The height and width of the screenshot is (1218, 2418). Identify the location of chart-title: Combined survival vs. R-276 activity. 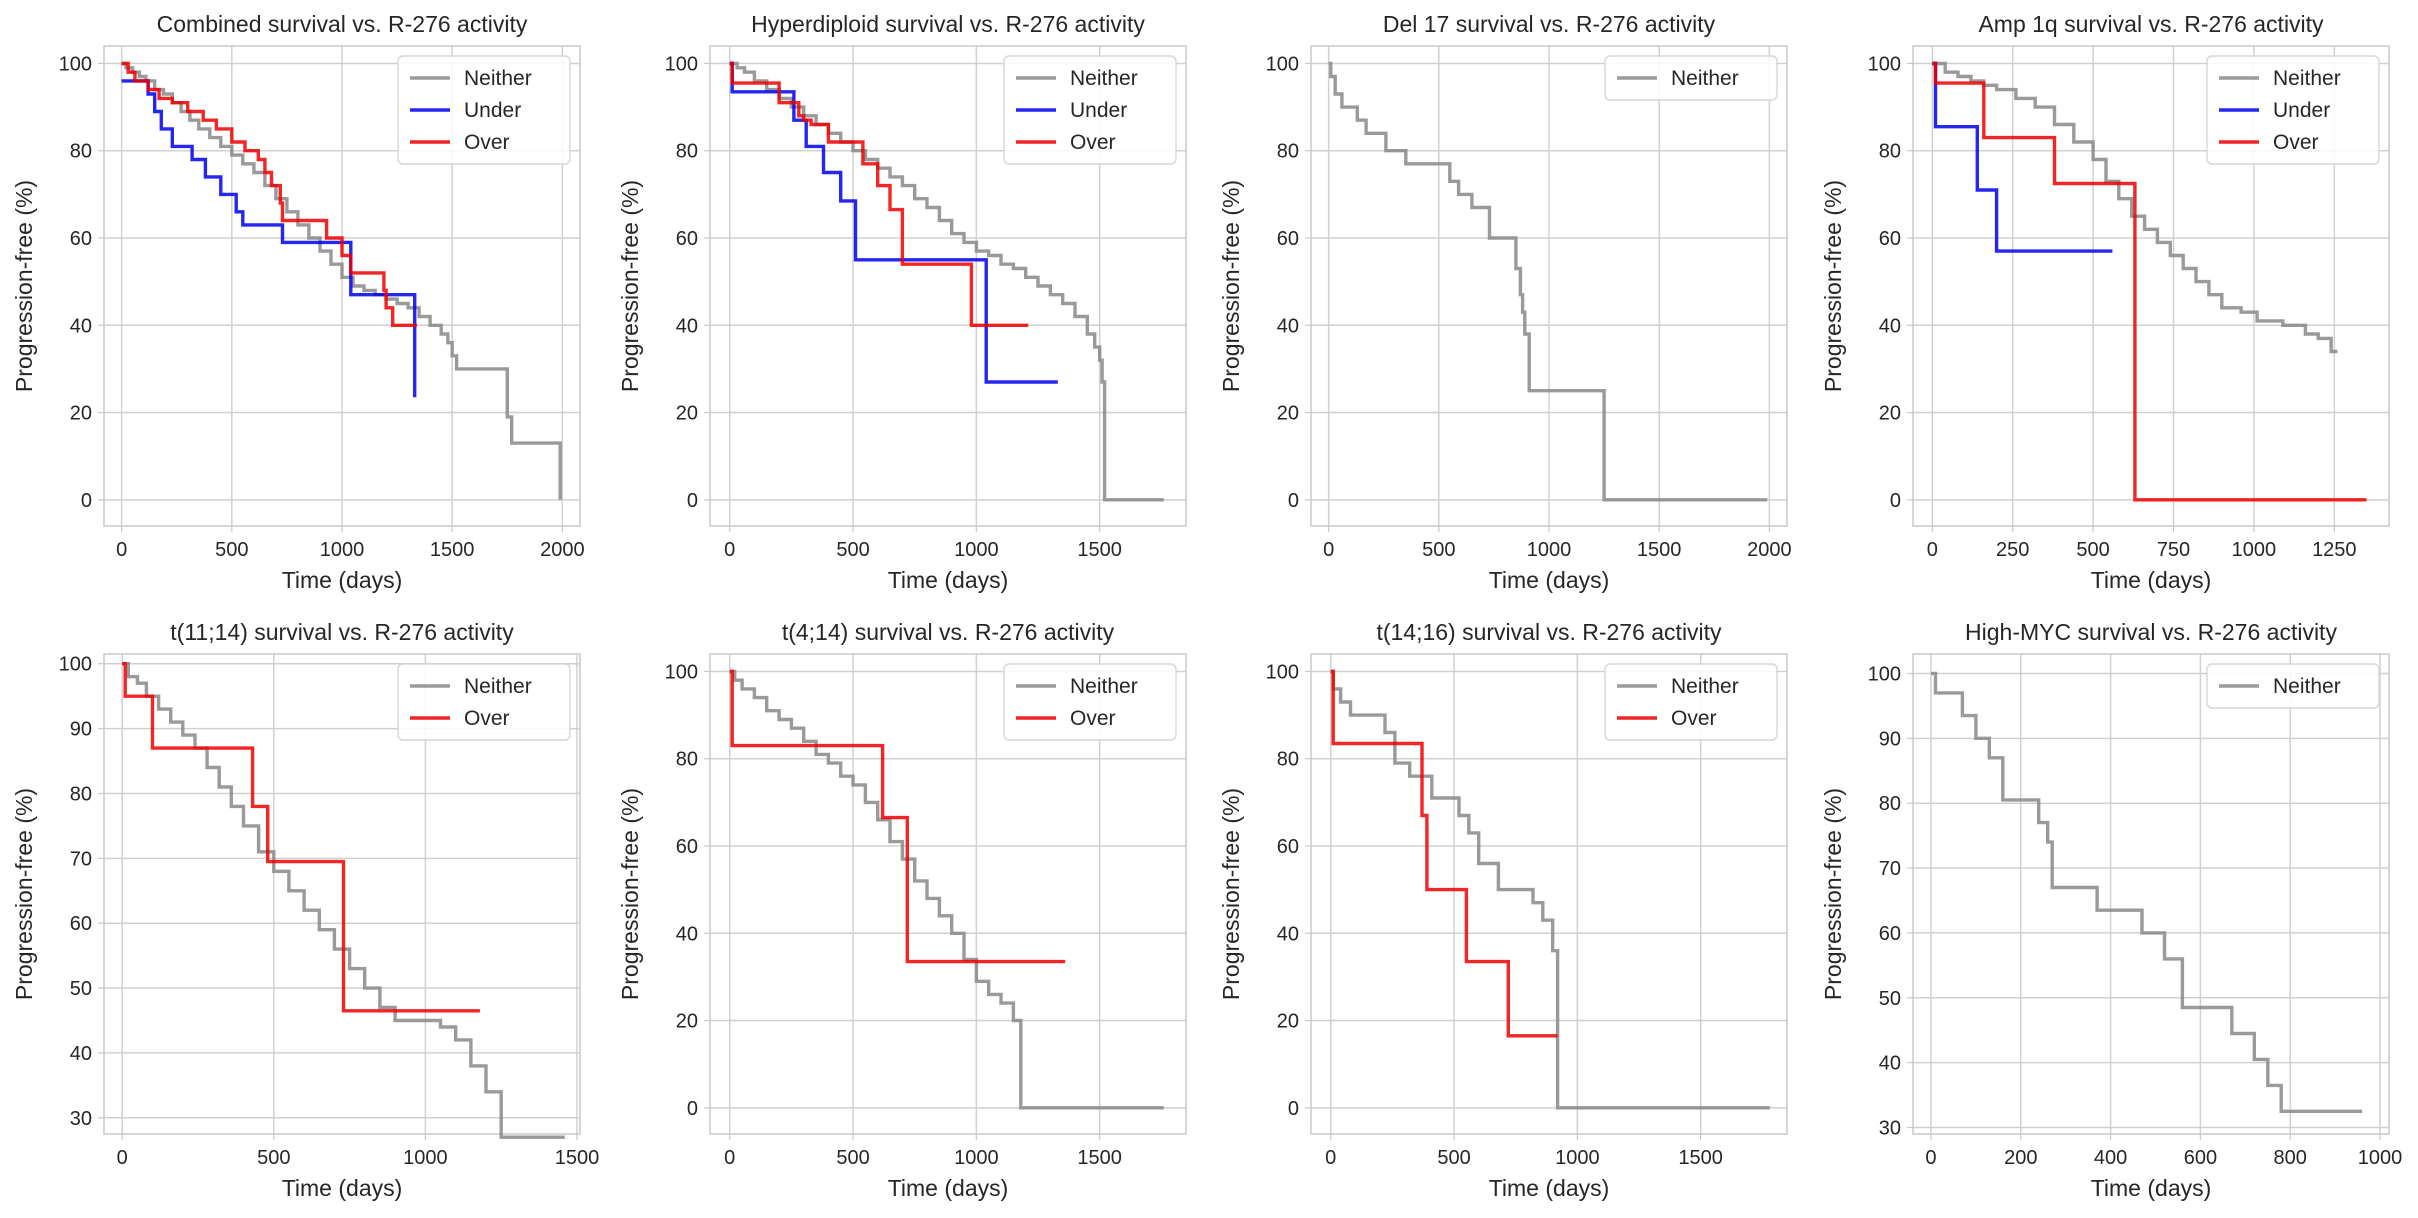
(342, 24).